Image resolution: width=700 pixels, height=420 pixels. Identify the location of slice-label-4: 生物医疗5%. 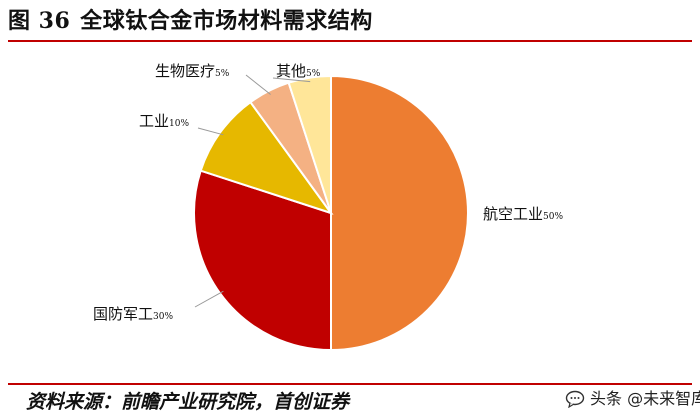
(192, 71).